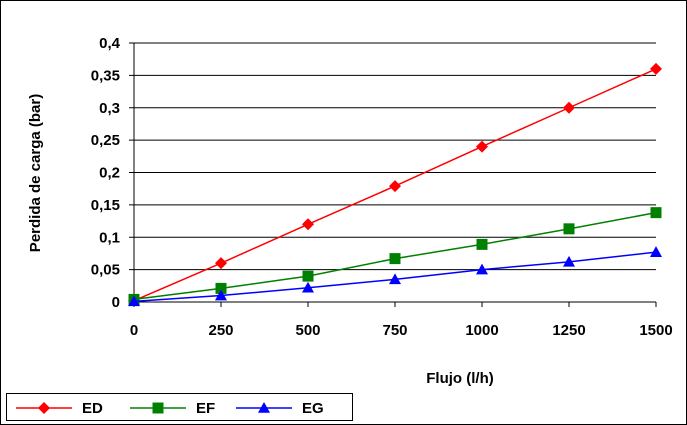  Describe the element at coordinates (655, 330) in the screenshot. I see `x-tick-label: 1500` at that location.